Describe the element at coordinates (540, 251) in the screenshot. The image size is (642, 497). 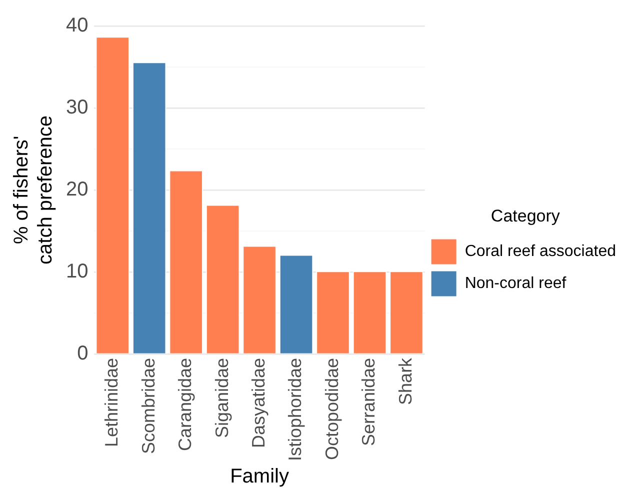
I see `legend-label: Coral reef associated` at that location.